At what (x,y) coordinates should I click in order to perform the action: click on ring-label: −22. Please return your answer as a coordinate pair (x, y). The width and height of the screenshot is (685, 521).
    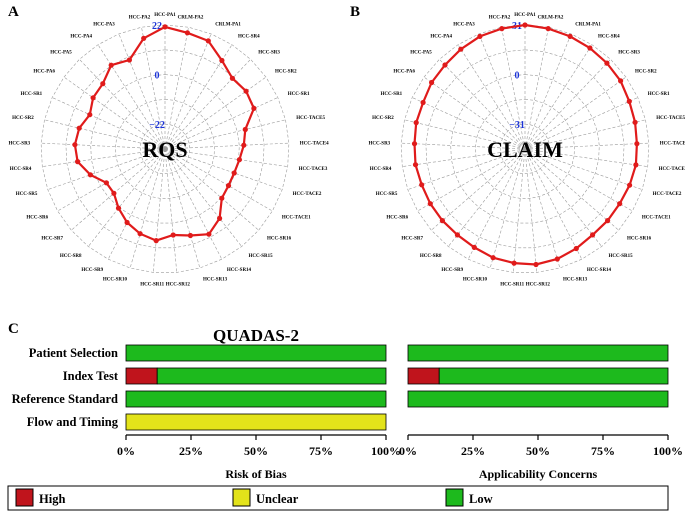
    Looking at the image, I should click on (157, 125).